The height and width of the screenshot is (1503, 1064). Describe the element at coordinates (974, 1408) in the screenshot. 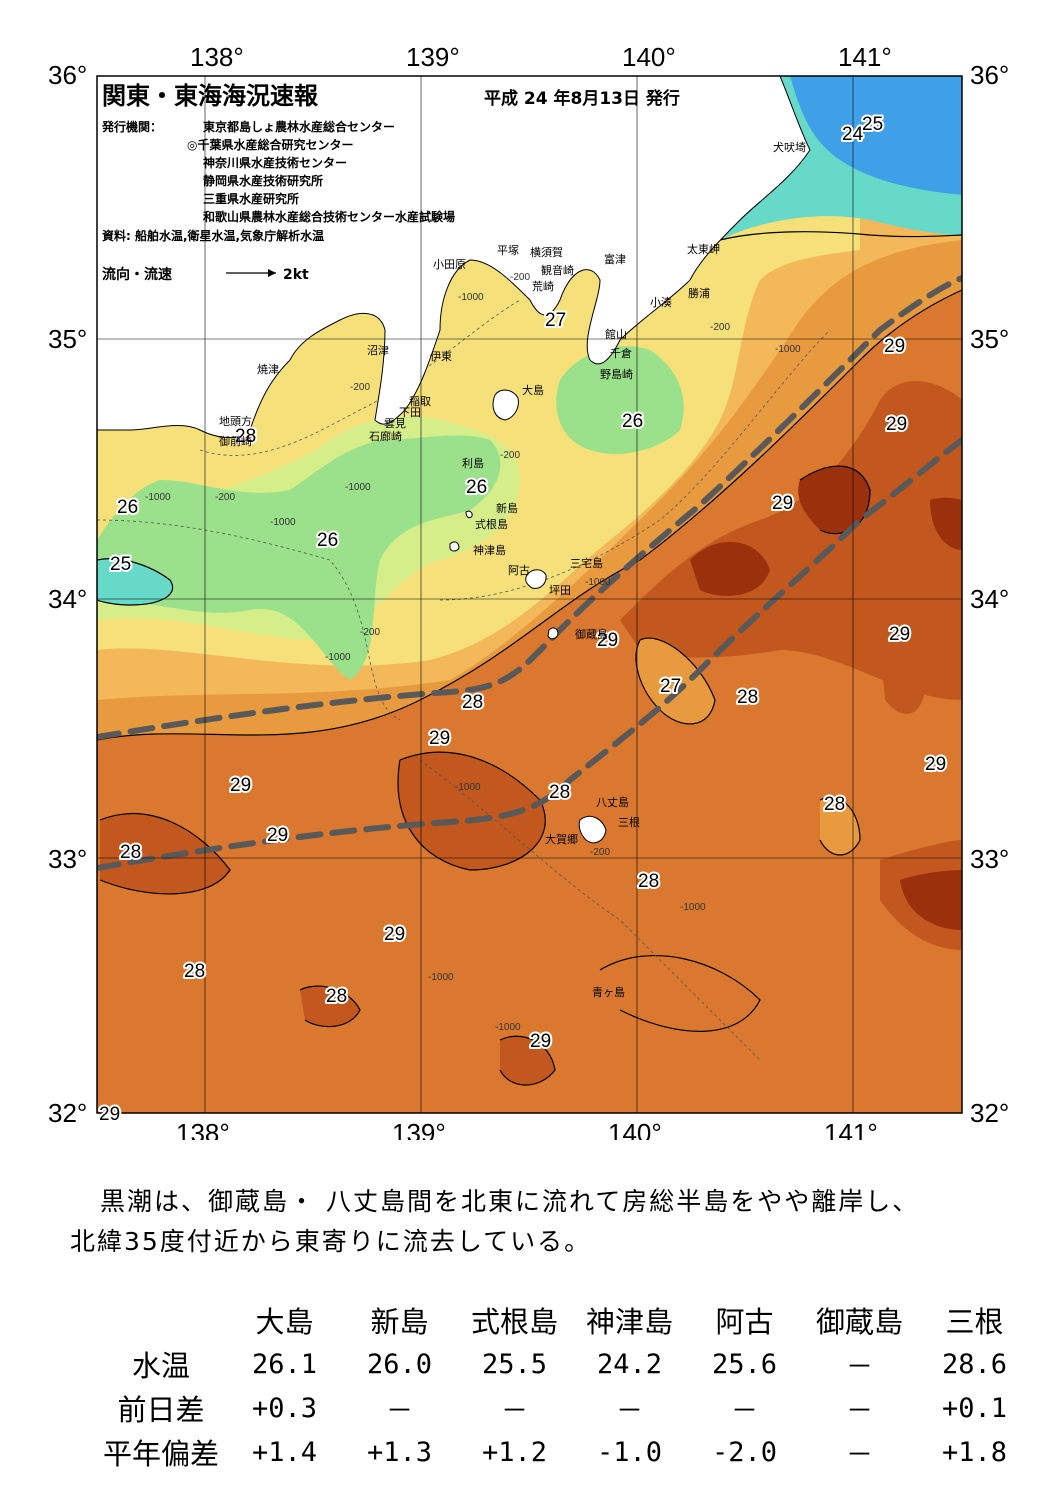

I see `table-cell: +0.1` at that location.